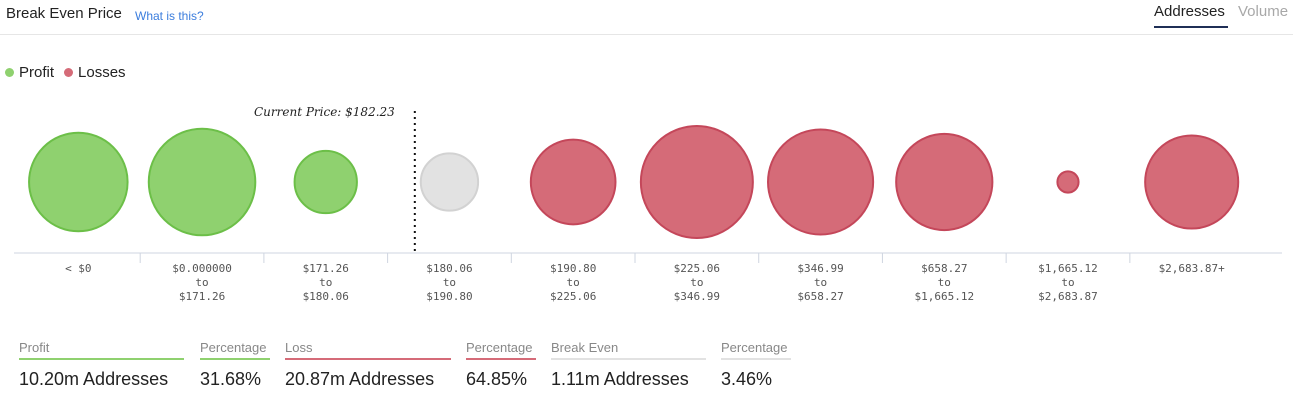 Image resolution: width=1293 pixels, height=405 pixels. What do you see at coordinates (101, 350) in the screenshot?
I see `stat-label: Profit` at bounding box center [101, 350].